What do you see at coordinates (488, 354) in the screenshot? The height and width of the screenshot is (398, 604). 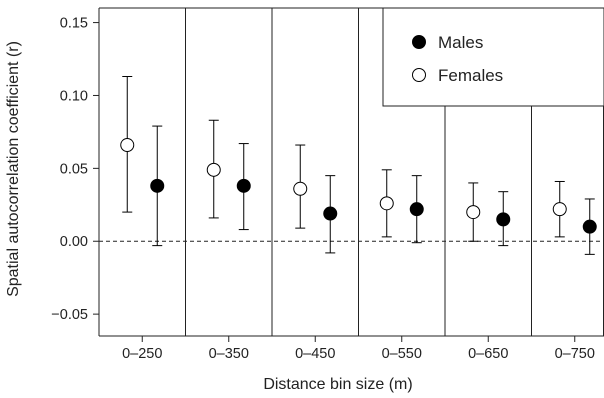 I see `x-tick-label-4: 0–650` at bounding box center [488, 354].